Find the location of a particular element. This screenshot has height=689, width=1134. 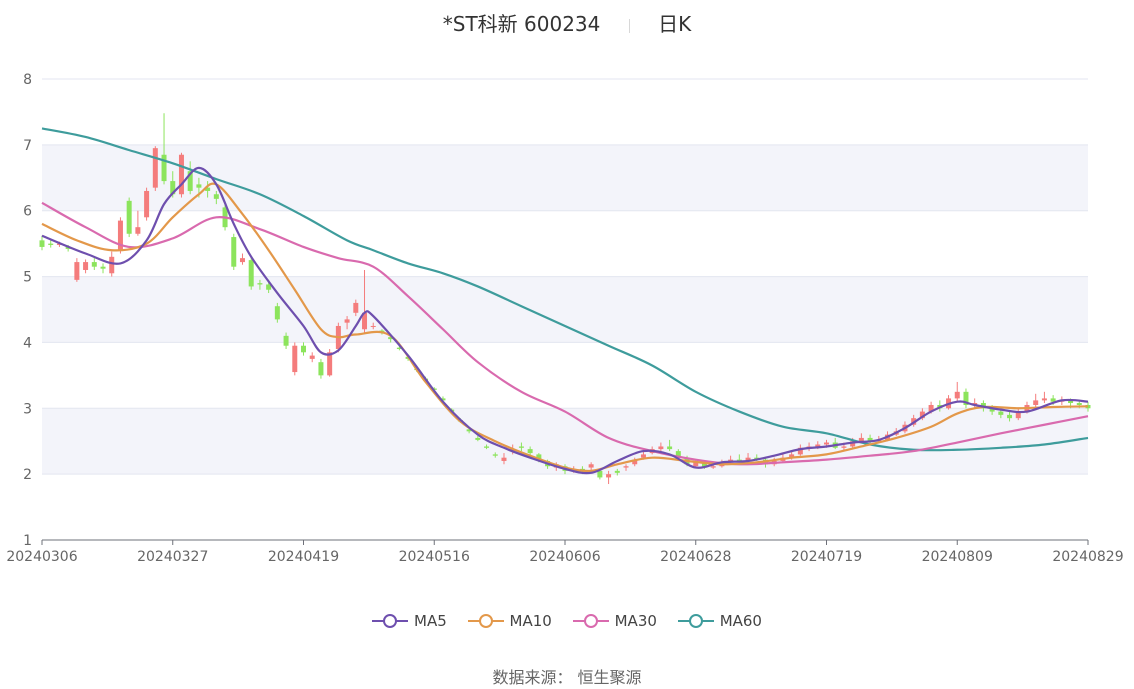

stock-name: *ST科新 600234 is located at coordinates (521, 24).